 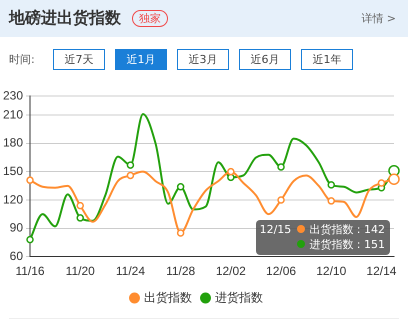 What do you see at coordinates (346, 229) in the screenshot?
I see `annotation: 出货指数 : 142` at bounding box center [346, 229].